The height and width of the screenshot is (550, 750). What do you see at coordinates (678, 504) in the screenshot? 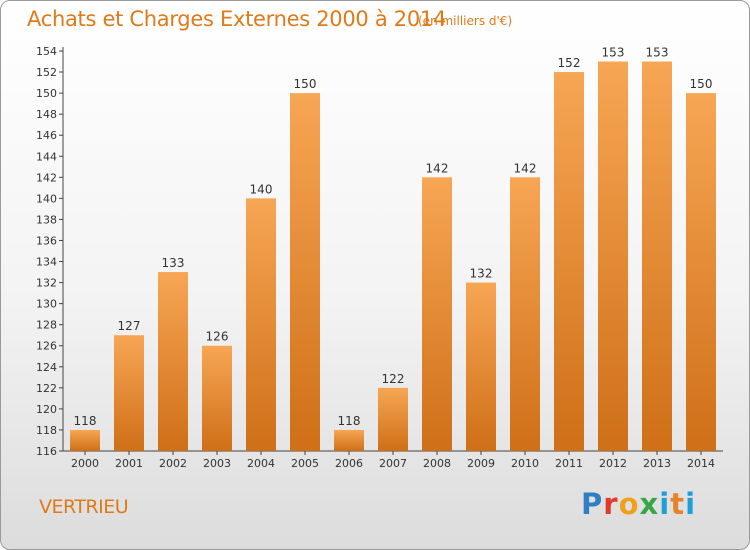
I see `logo-letter: t` at bounding box center [678, 504].